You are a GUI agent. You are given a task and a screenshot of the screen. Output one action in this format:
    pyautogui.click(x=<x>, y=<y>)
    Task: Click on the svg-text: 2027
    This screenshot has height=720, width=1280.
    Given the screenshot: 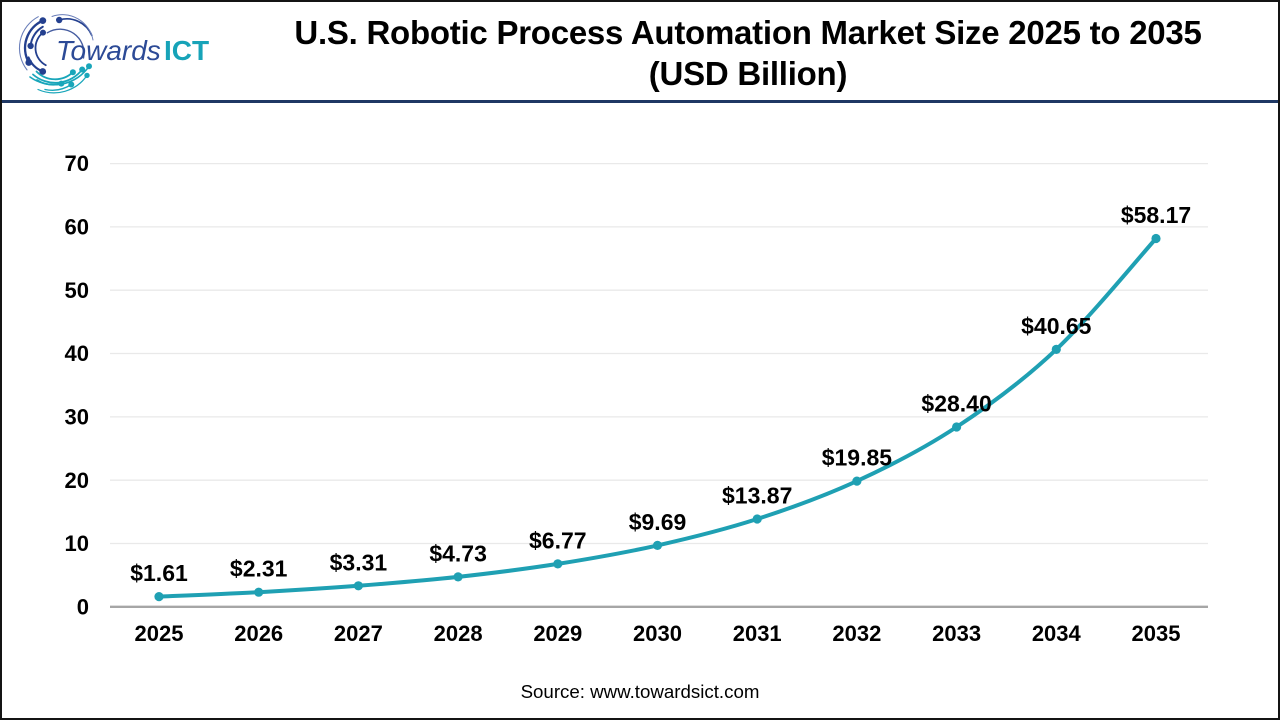 What is the action you would take?
    pyautogui.click(x=358, y=633)
    